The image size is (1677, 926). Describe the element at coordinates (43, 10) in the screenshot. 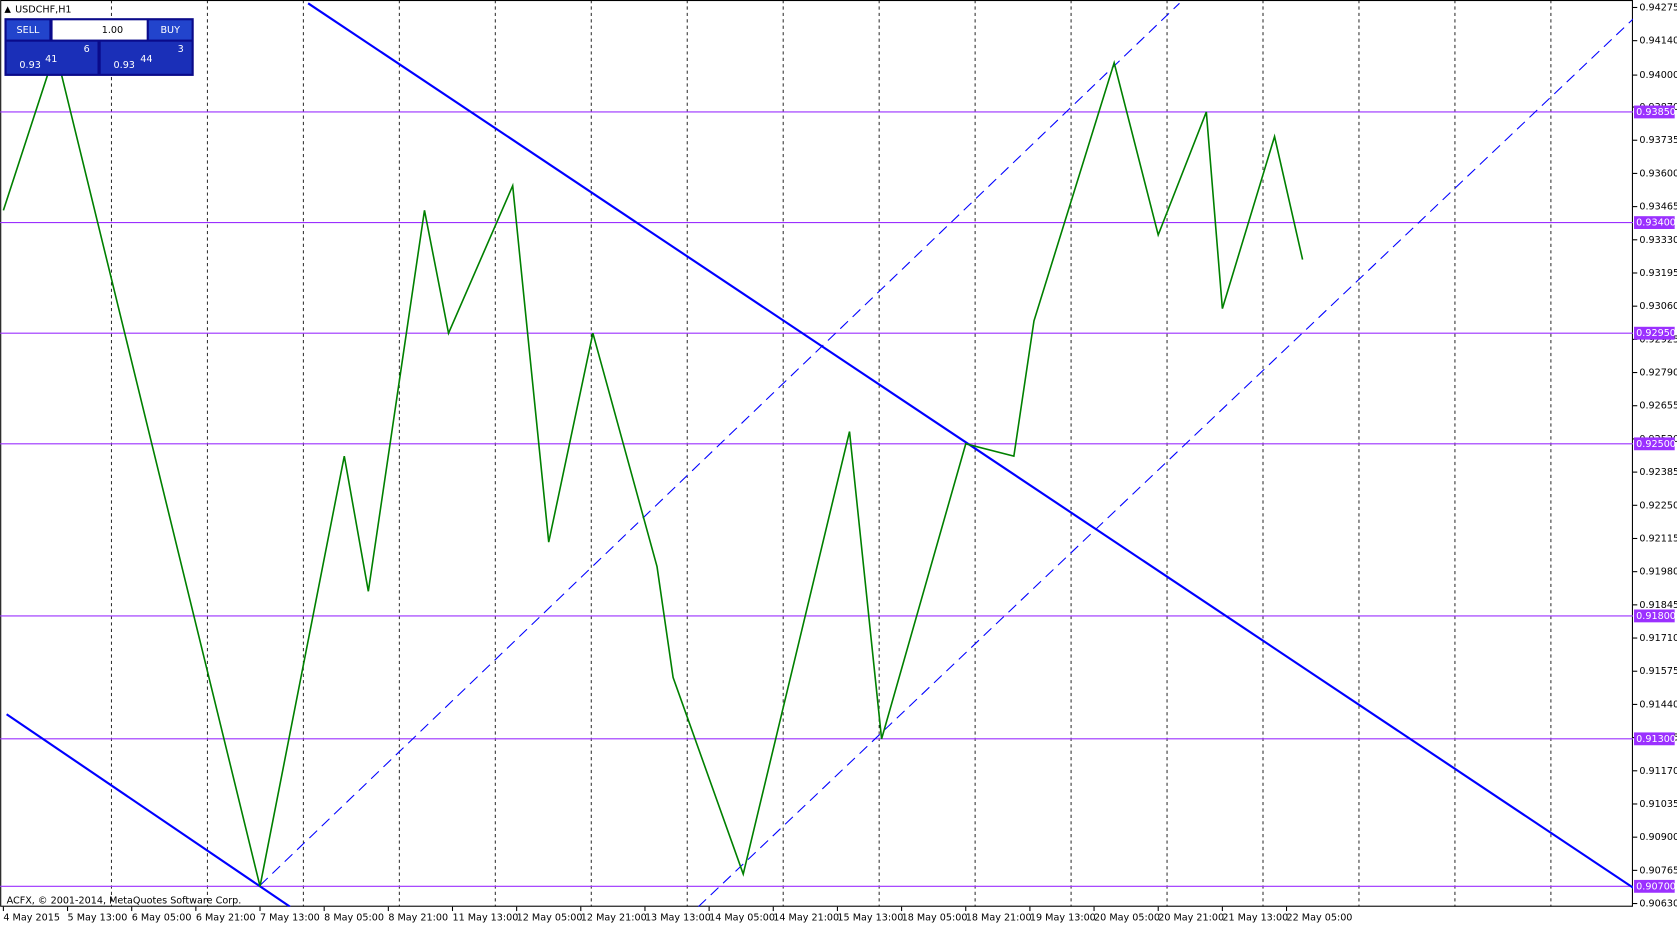

I see `symbol-title: USDCHF,H1` at that location.